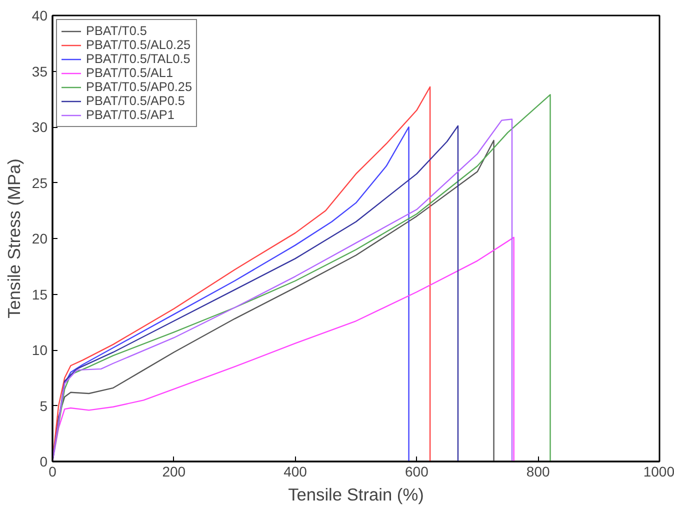 This screenshot has width=674, height=507. I want to click on y-tick-label: 20, so click(40, 238).